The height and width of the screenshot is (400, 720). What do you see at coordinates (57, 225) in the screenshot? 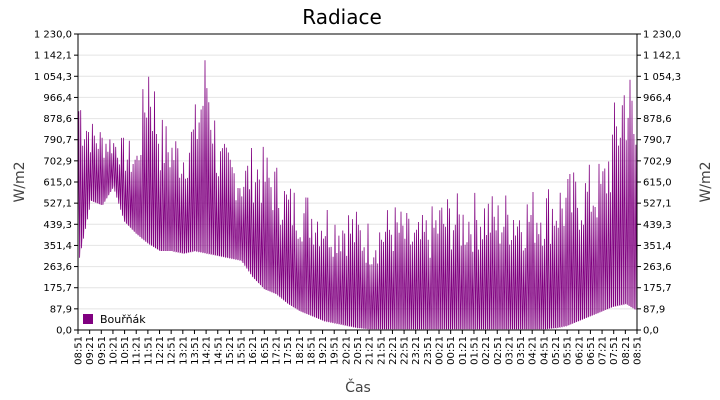
I see `y-tick-label-left: 439,3` at bounding box center [57, 225].